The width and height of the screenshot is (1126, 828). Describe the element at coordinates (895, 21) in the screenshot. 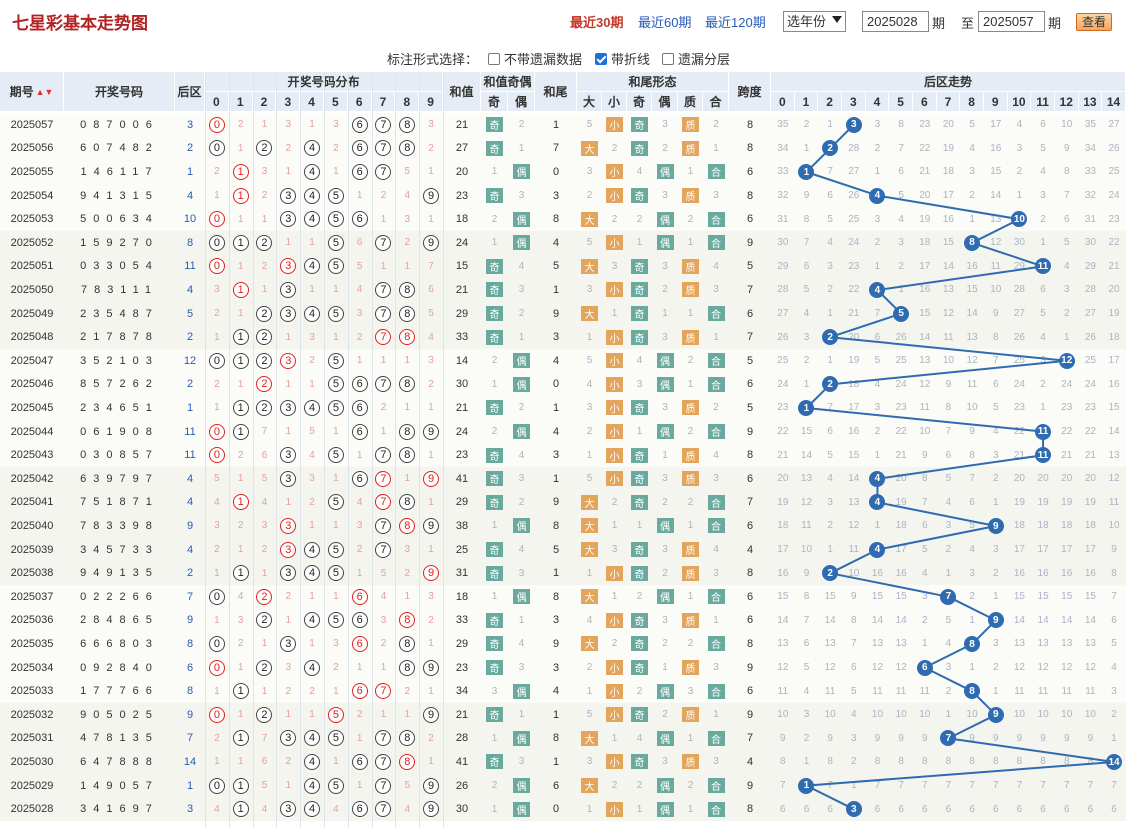

I see `from-issue-input: 2025028` at that location.